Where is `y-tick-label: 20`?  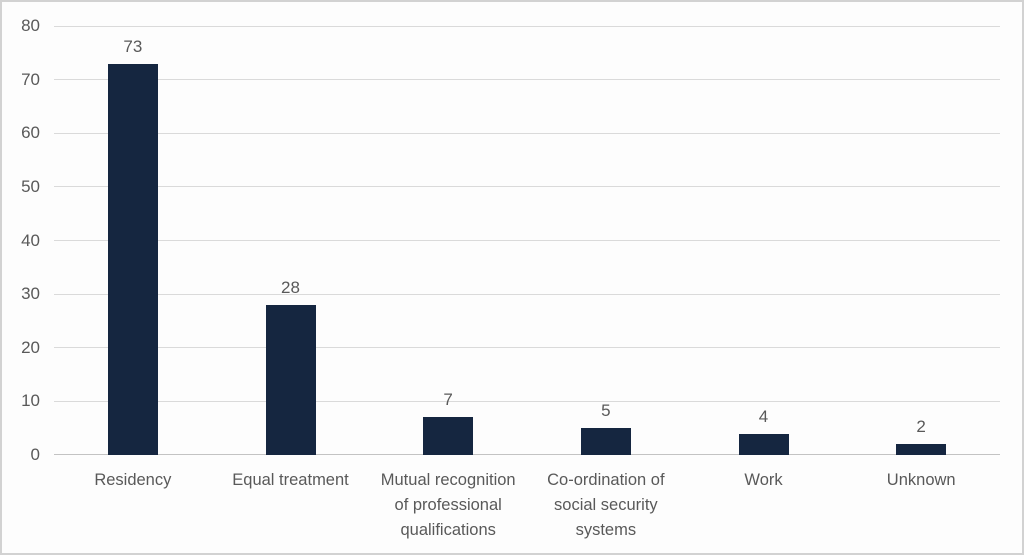
y-tick-label: 20 is located at coordinates (30, 347).